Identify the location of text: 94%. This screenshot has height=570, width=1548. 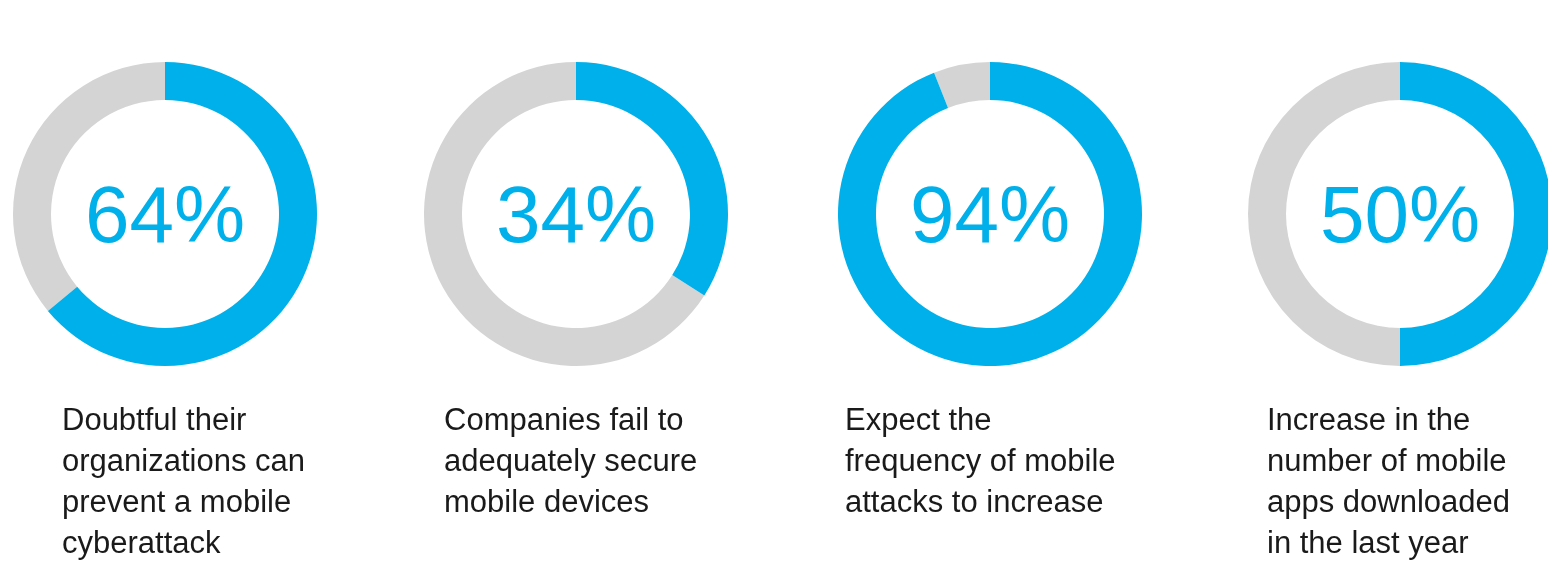
(990, 214).